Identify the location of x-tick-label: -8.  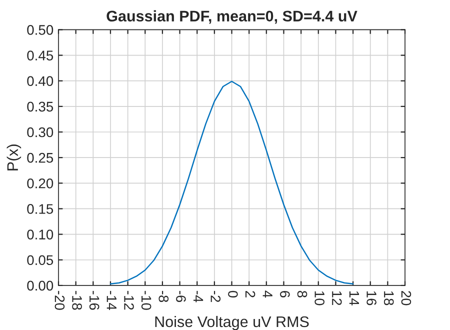
(163, 296).